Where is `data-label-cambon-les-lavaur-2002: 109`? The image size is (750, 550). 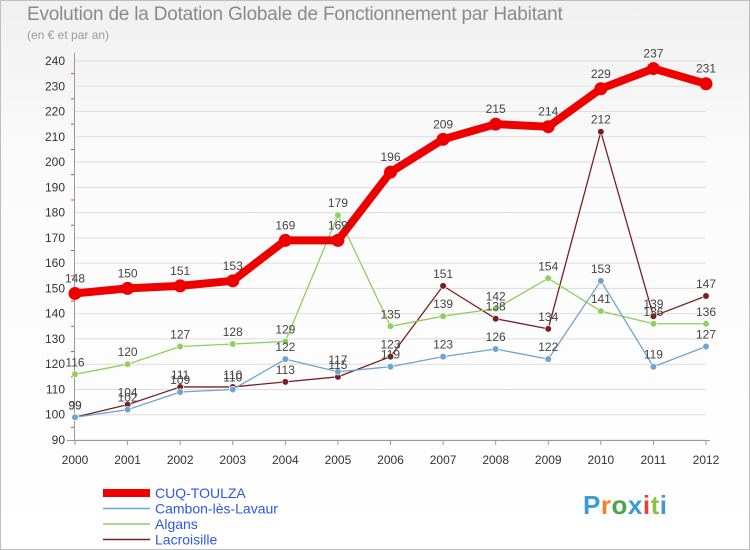 data-label-cambon-les-lavaur-2002: 109 is located at coordinates (180, 380).